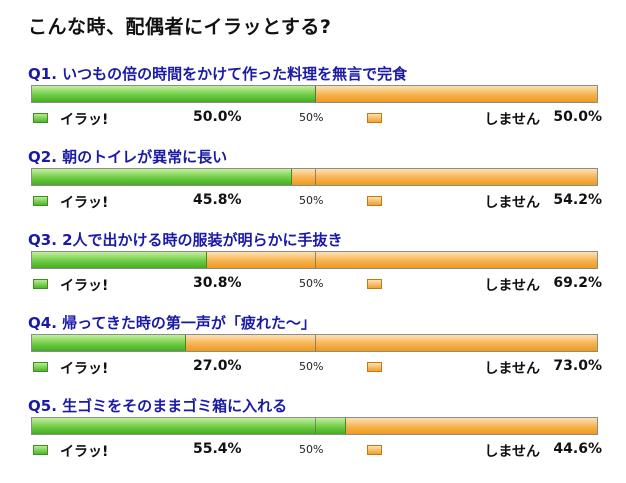 This screenshot has height=483, width=626. I want to click on question-label: Q4. 帰ってきた時の第一声が「疲れた～」, so click(172, 323).